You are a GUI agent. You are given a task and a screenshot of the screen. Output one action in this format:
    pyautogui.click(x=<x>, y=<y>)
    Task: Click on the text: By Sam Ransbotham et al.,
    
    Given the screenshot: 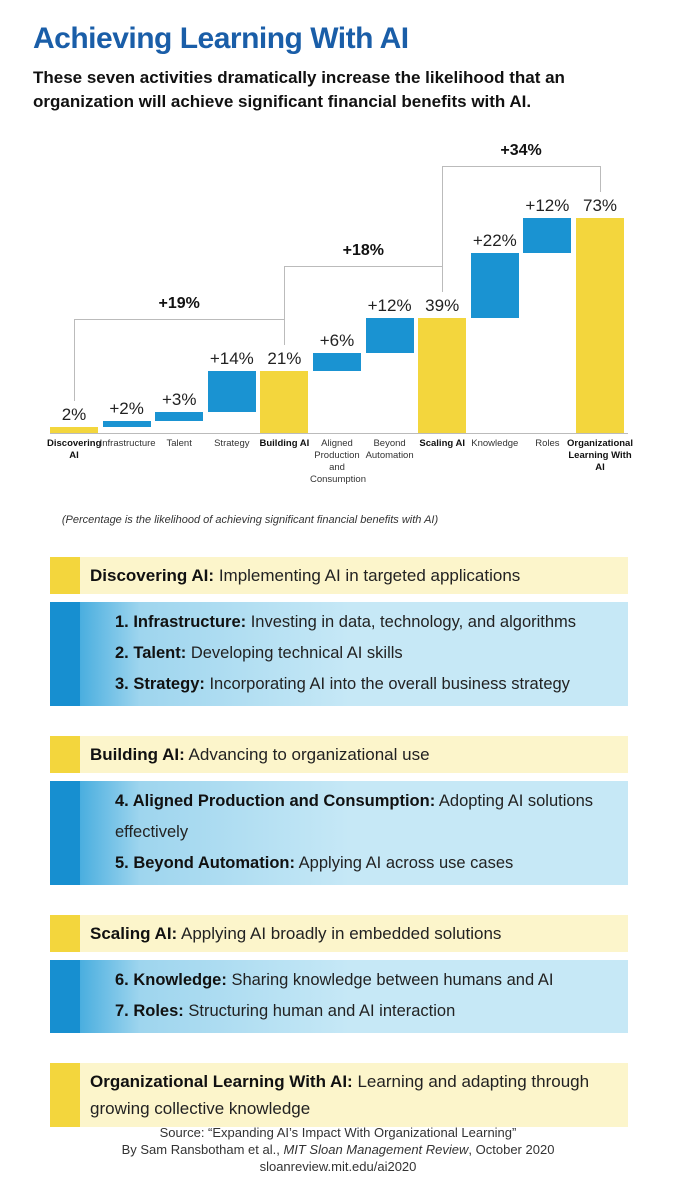 What is the action you would take?
    pyautogui.click(x=202, y=1149)
    